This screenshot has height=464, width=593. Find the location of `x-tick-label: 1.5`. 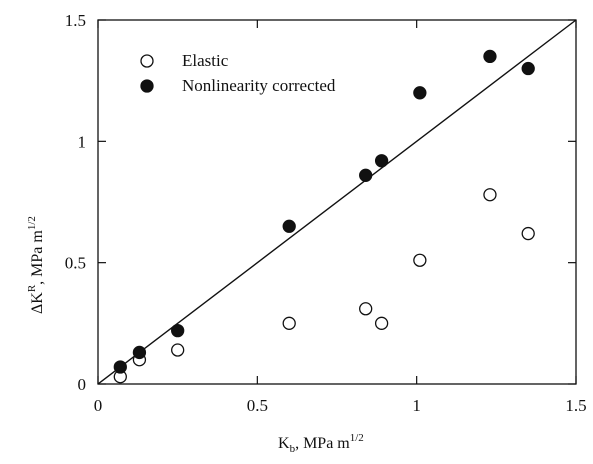

x-tick-label: 1.5 is located at coordinates (575, 405).